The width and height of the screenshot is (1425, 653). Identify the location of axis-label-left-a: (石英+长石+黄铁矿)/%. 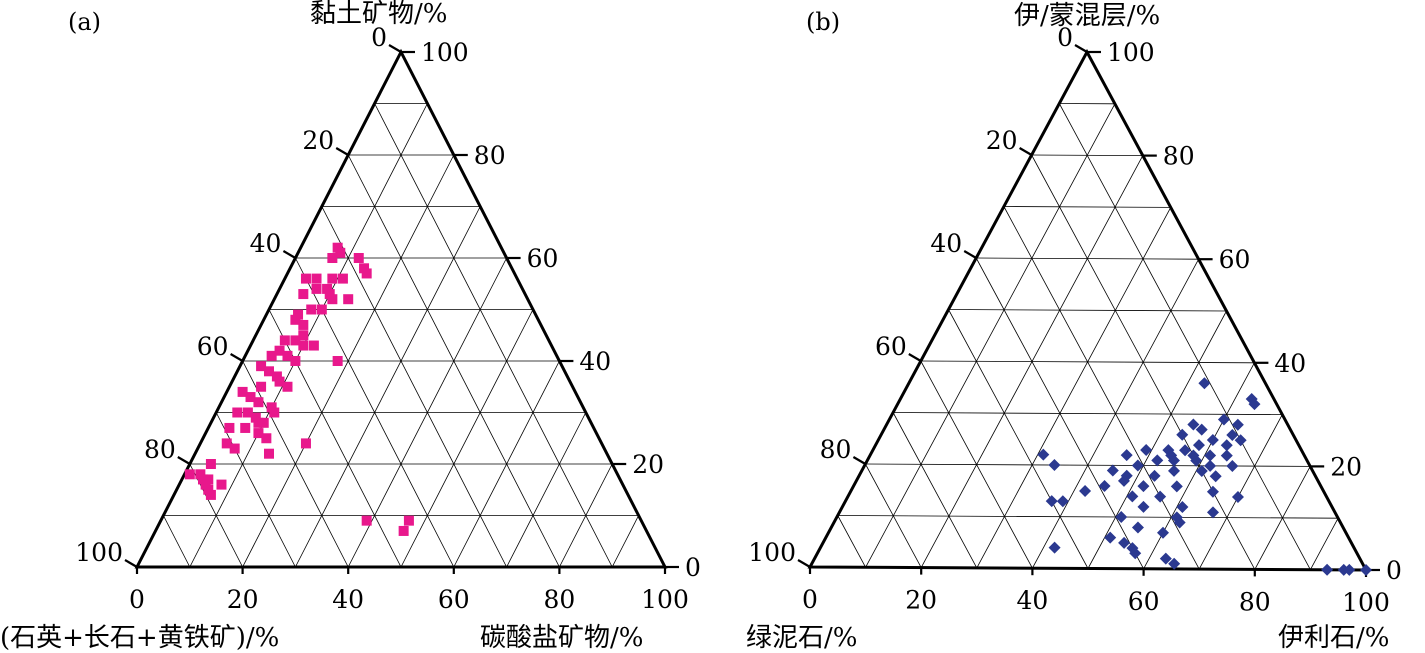
(139, 638).